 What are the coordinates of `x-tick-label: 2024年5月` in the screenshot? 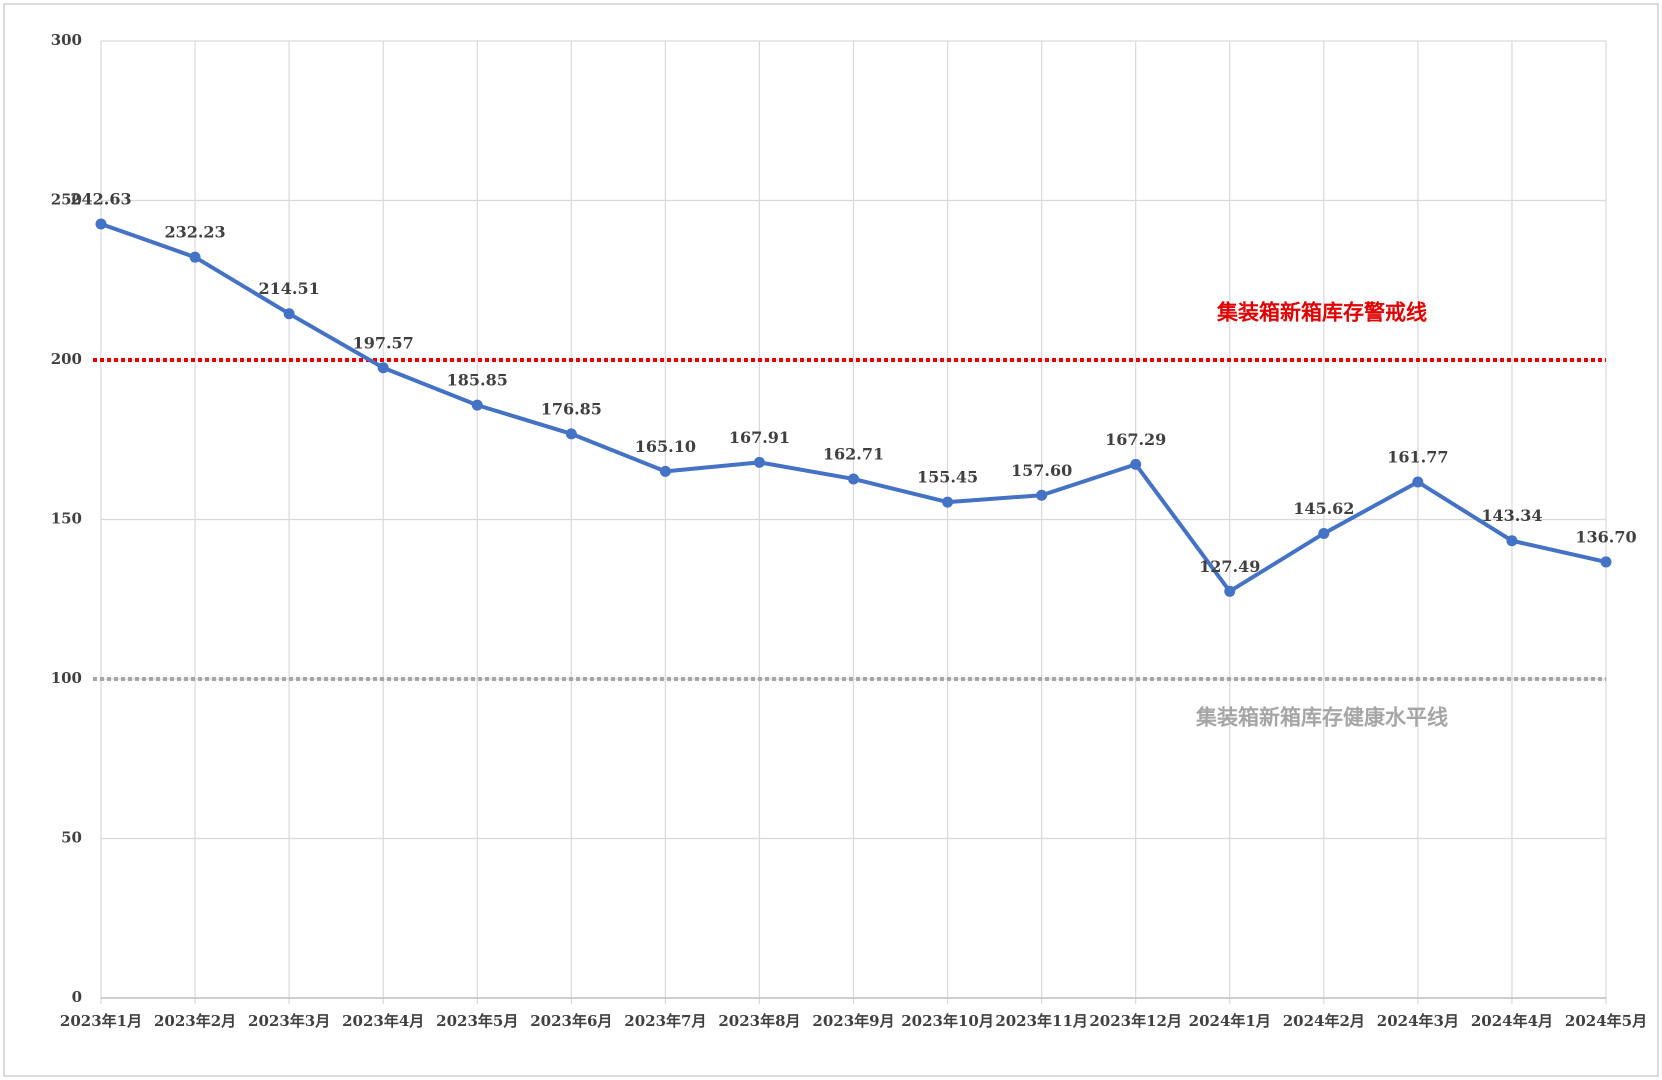 It's located at (1606, 1021).